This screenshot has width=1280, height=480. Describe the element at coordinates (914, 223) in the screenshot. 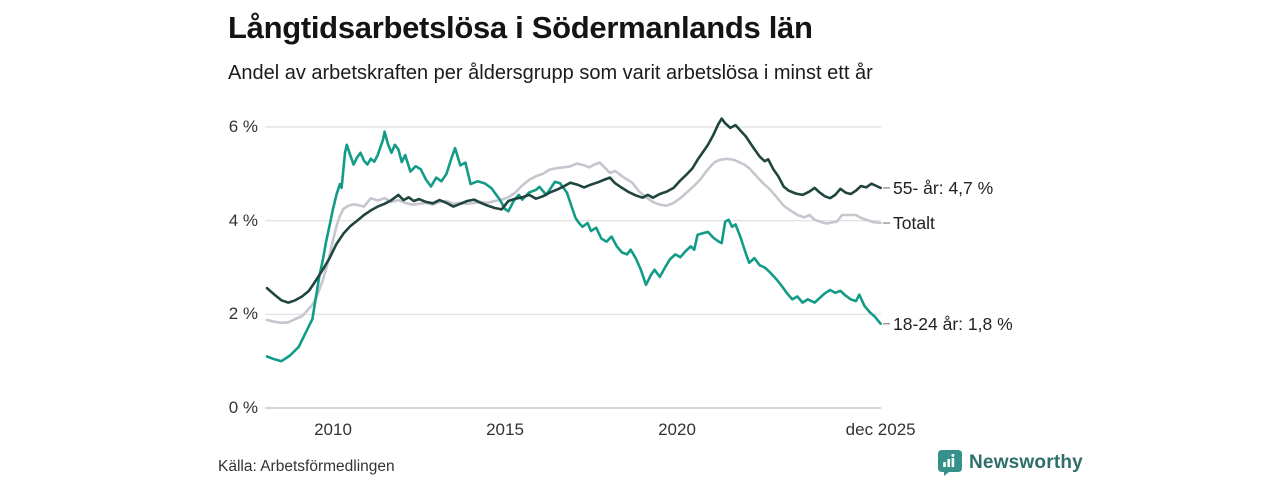

I see `series-label-1: Totalt` at that location.